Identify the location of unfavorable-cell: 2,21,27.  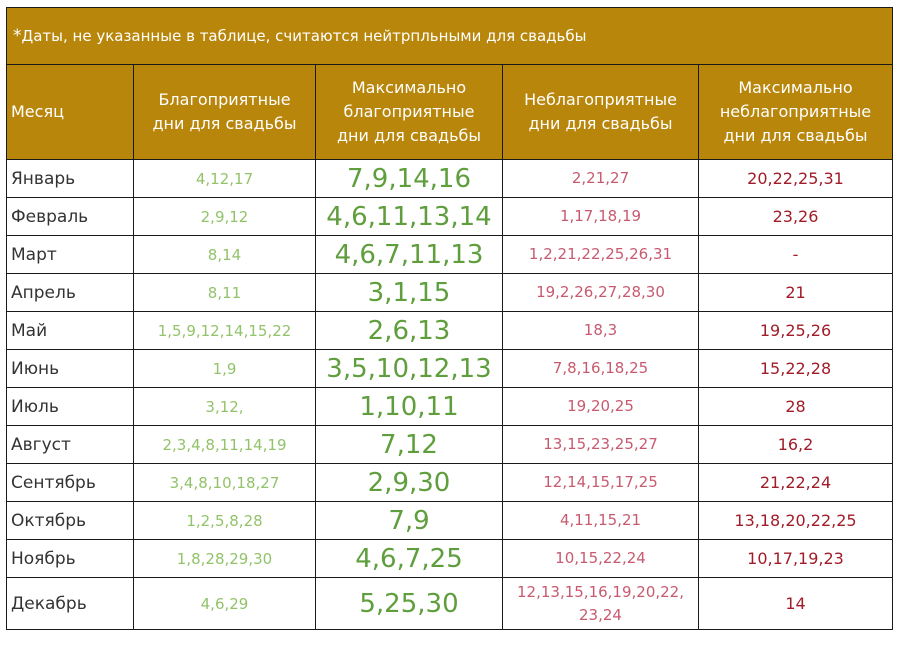
(600, 178).